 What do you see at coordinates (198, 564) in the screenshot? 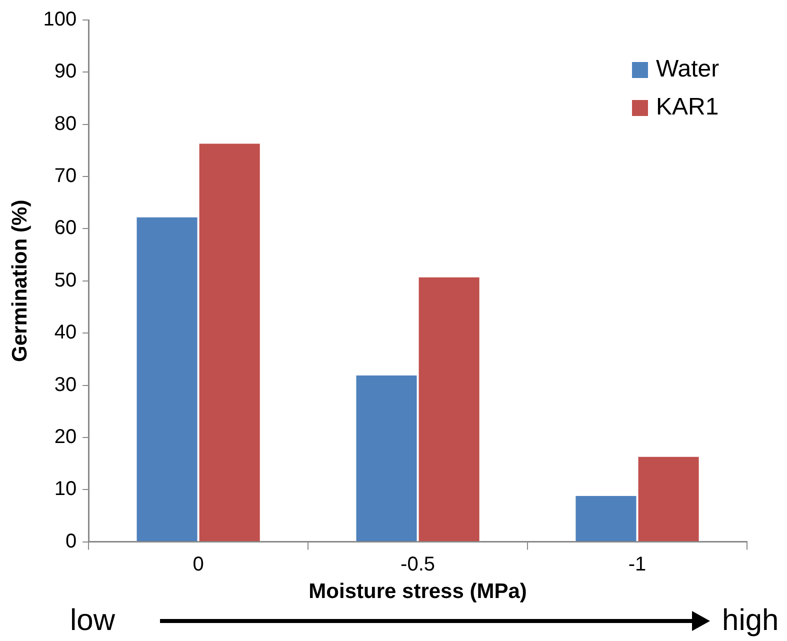
I see `x-tick-label: 0` at bounding box center [198, 564].